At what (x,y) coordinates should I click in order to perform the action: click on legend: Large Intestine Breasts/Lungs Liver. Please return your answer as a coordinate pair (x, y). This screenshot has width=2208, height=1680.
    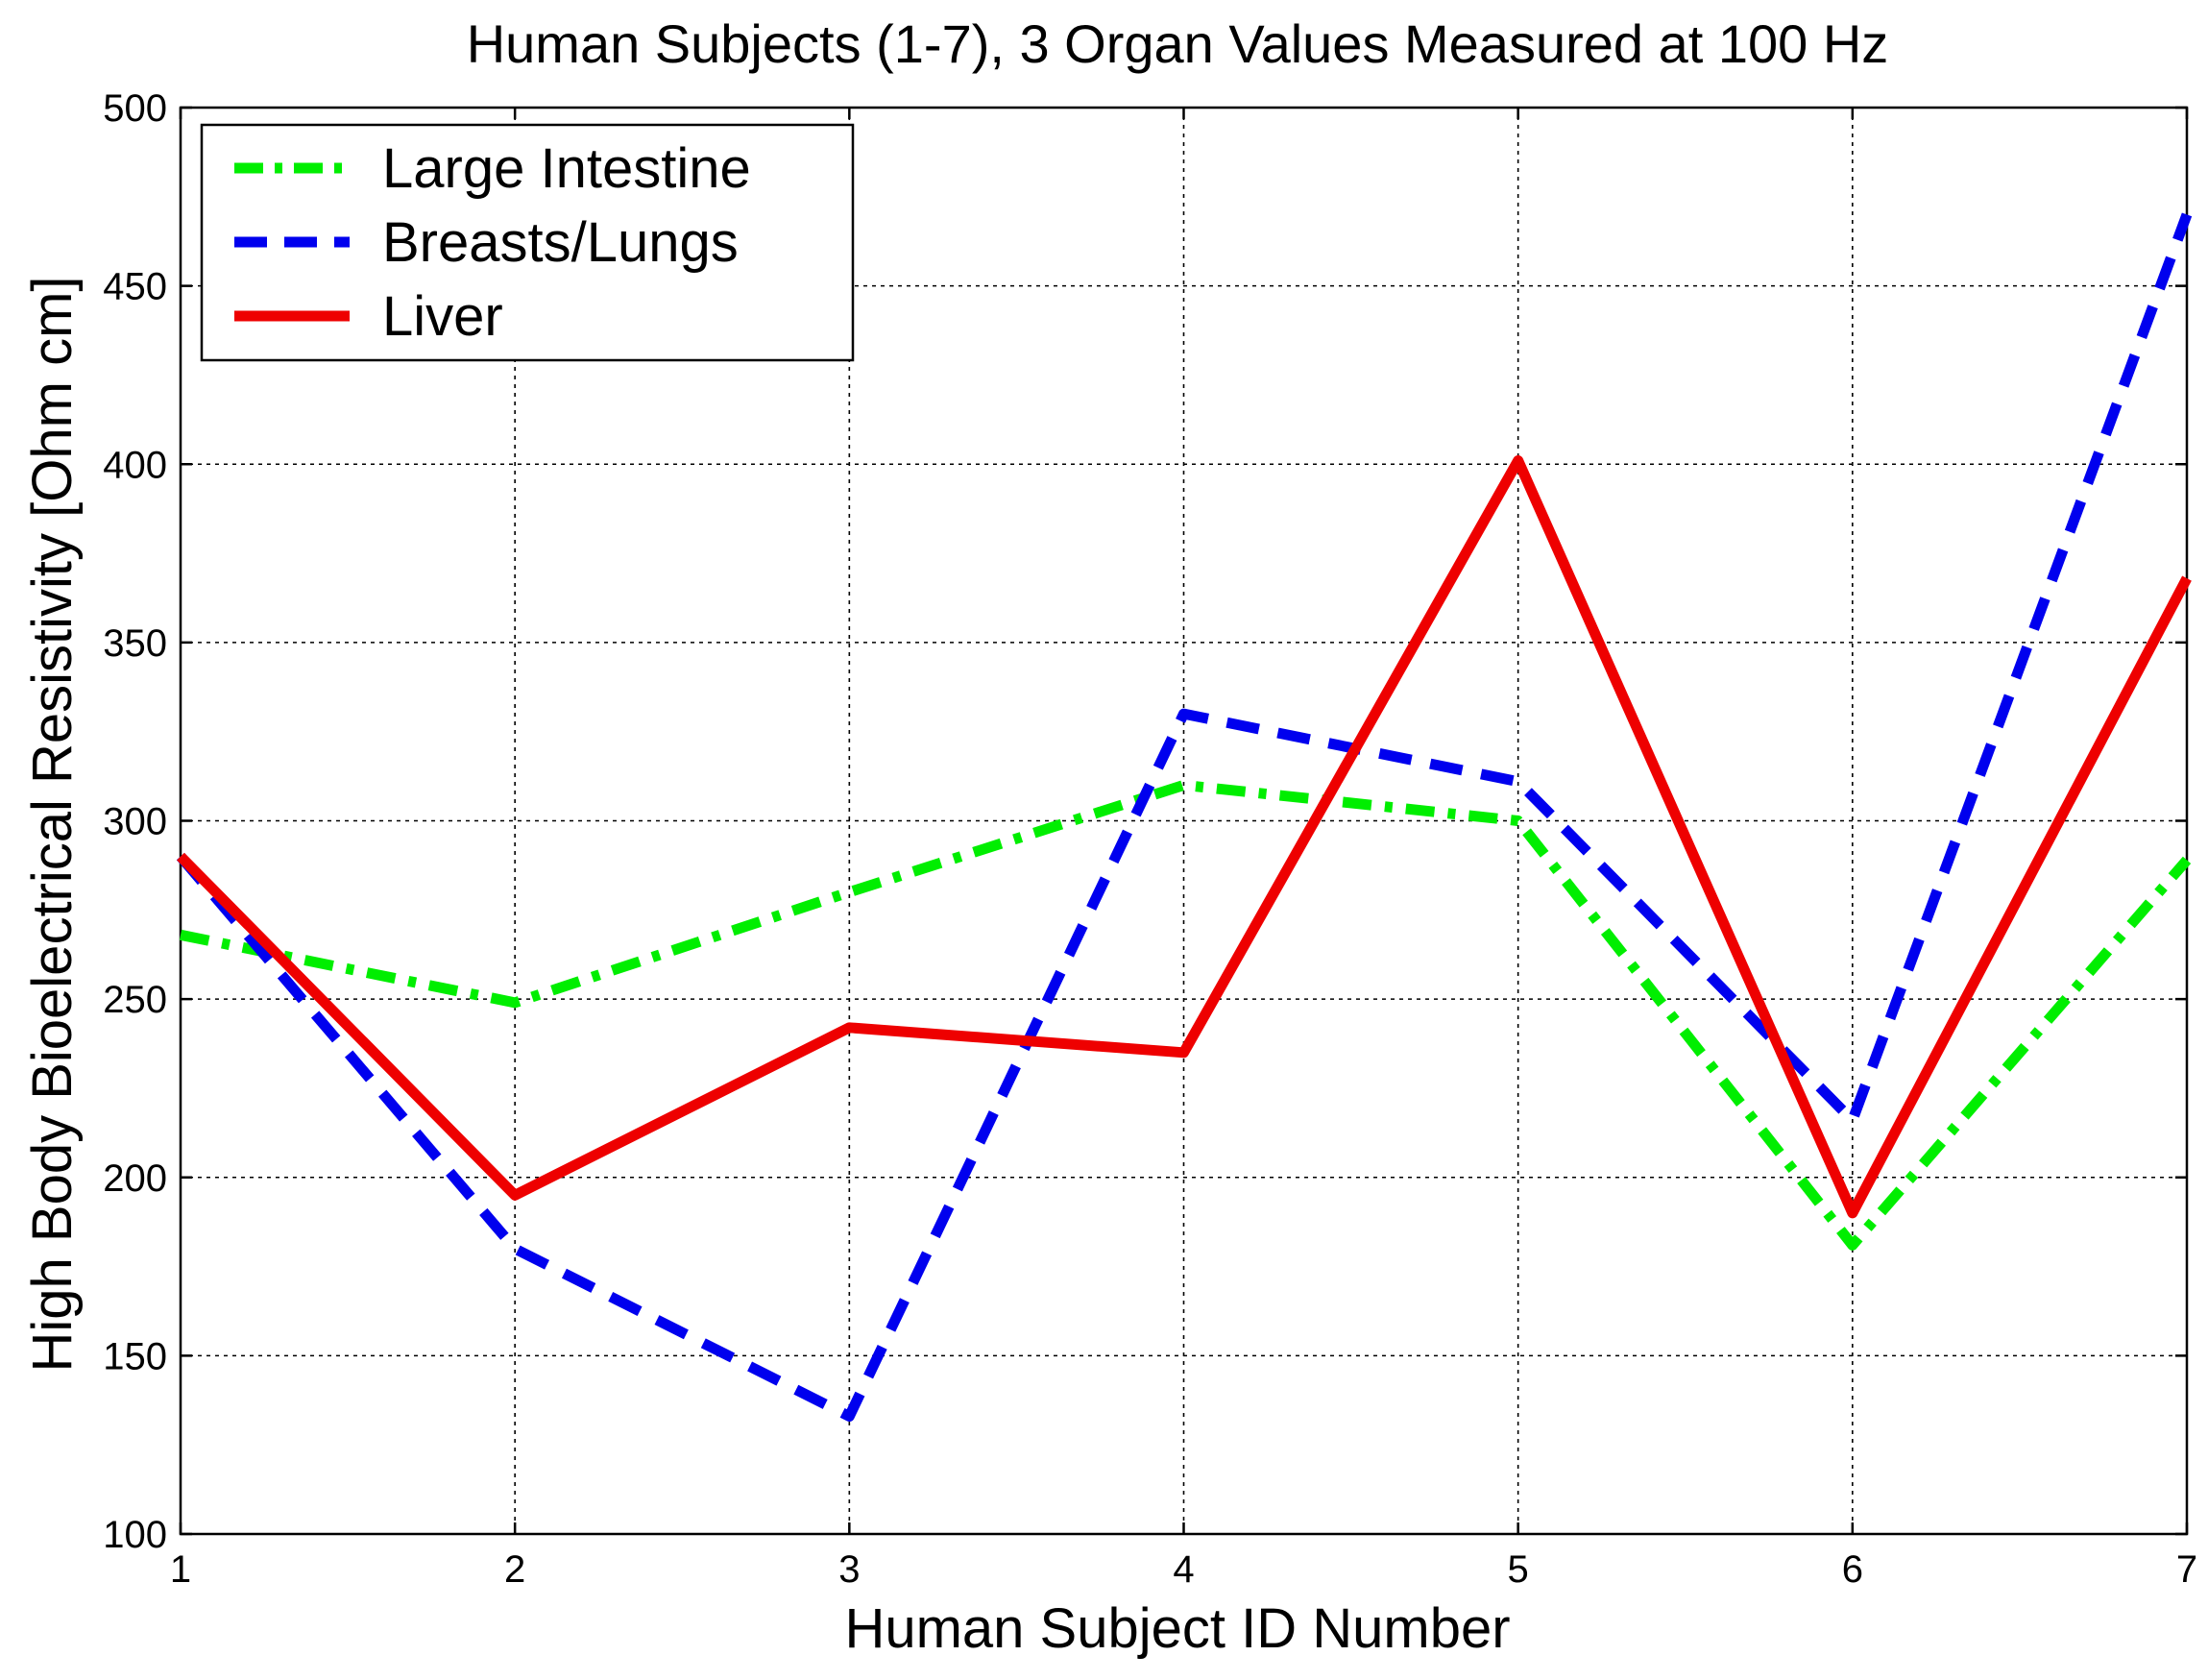
    Looking at the image, I should click on (527, 242).